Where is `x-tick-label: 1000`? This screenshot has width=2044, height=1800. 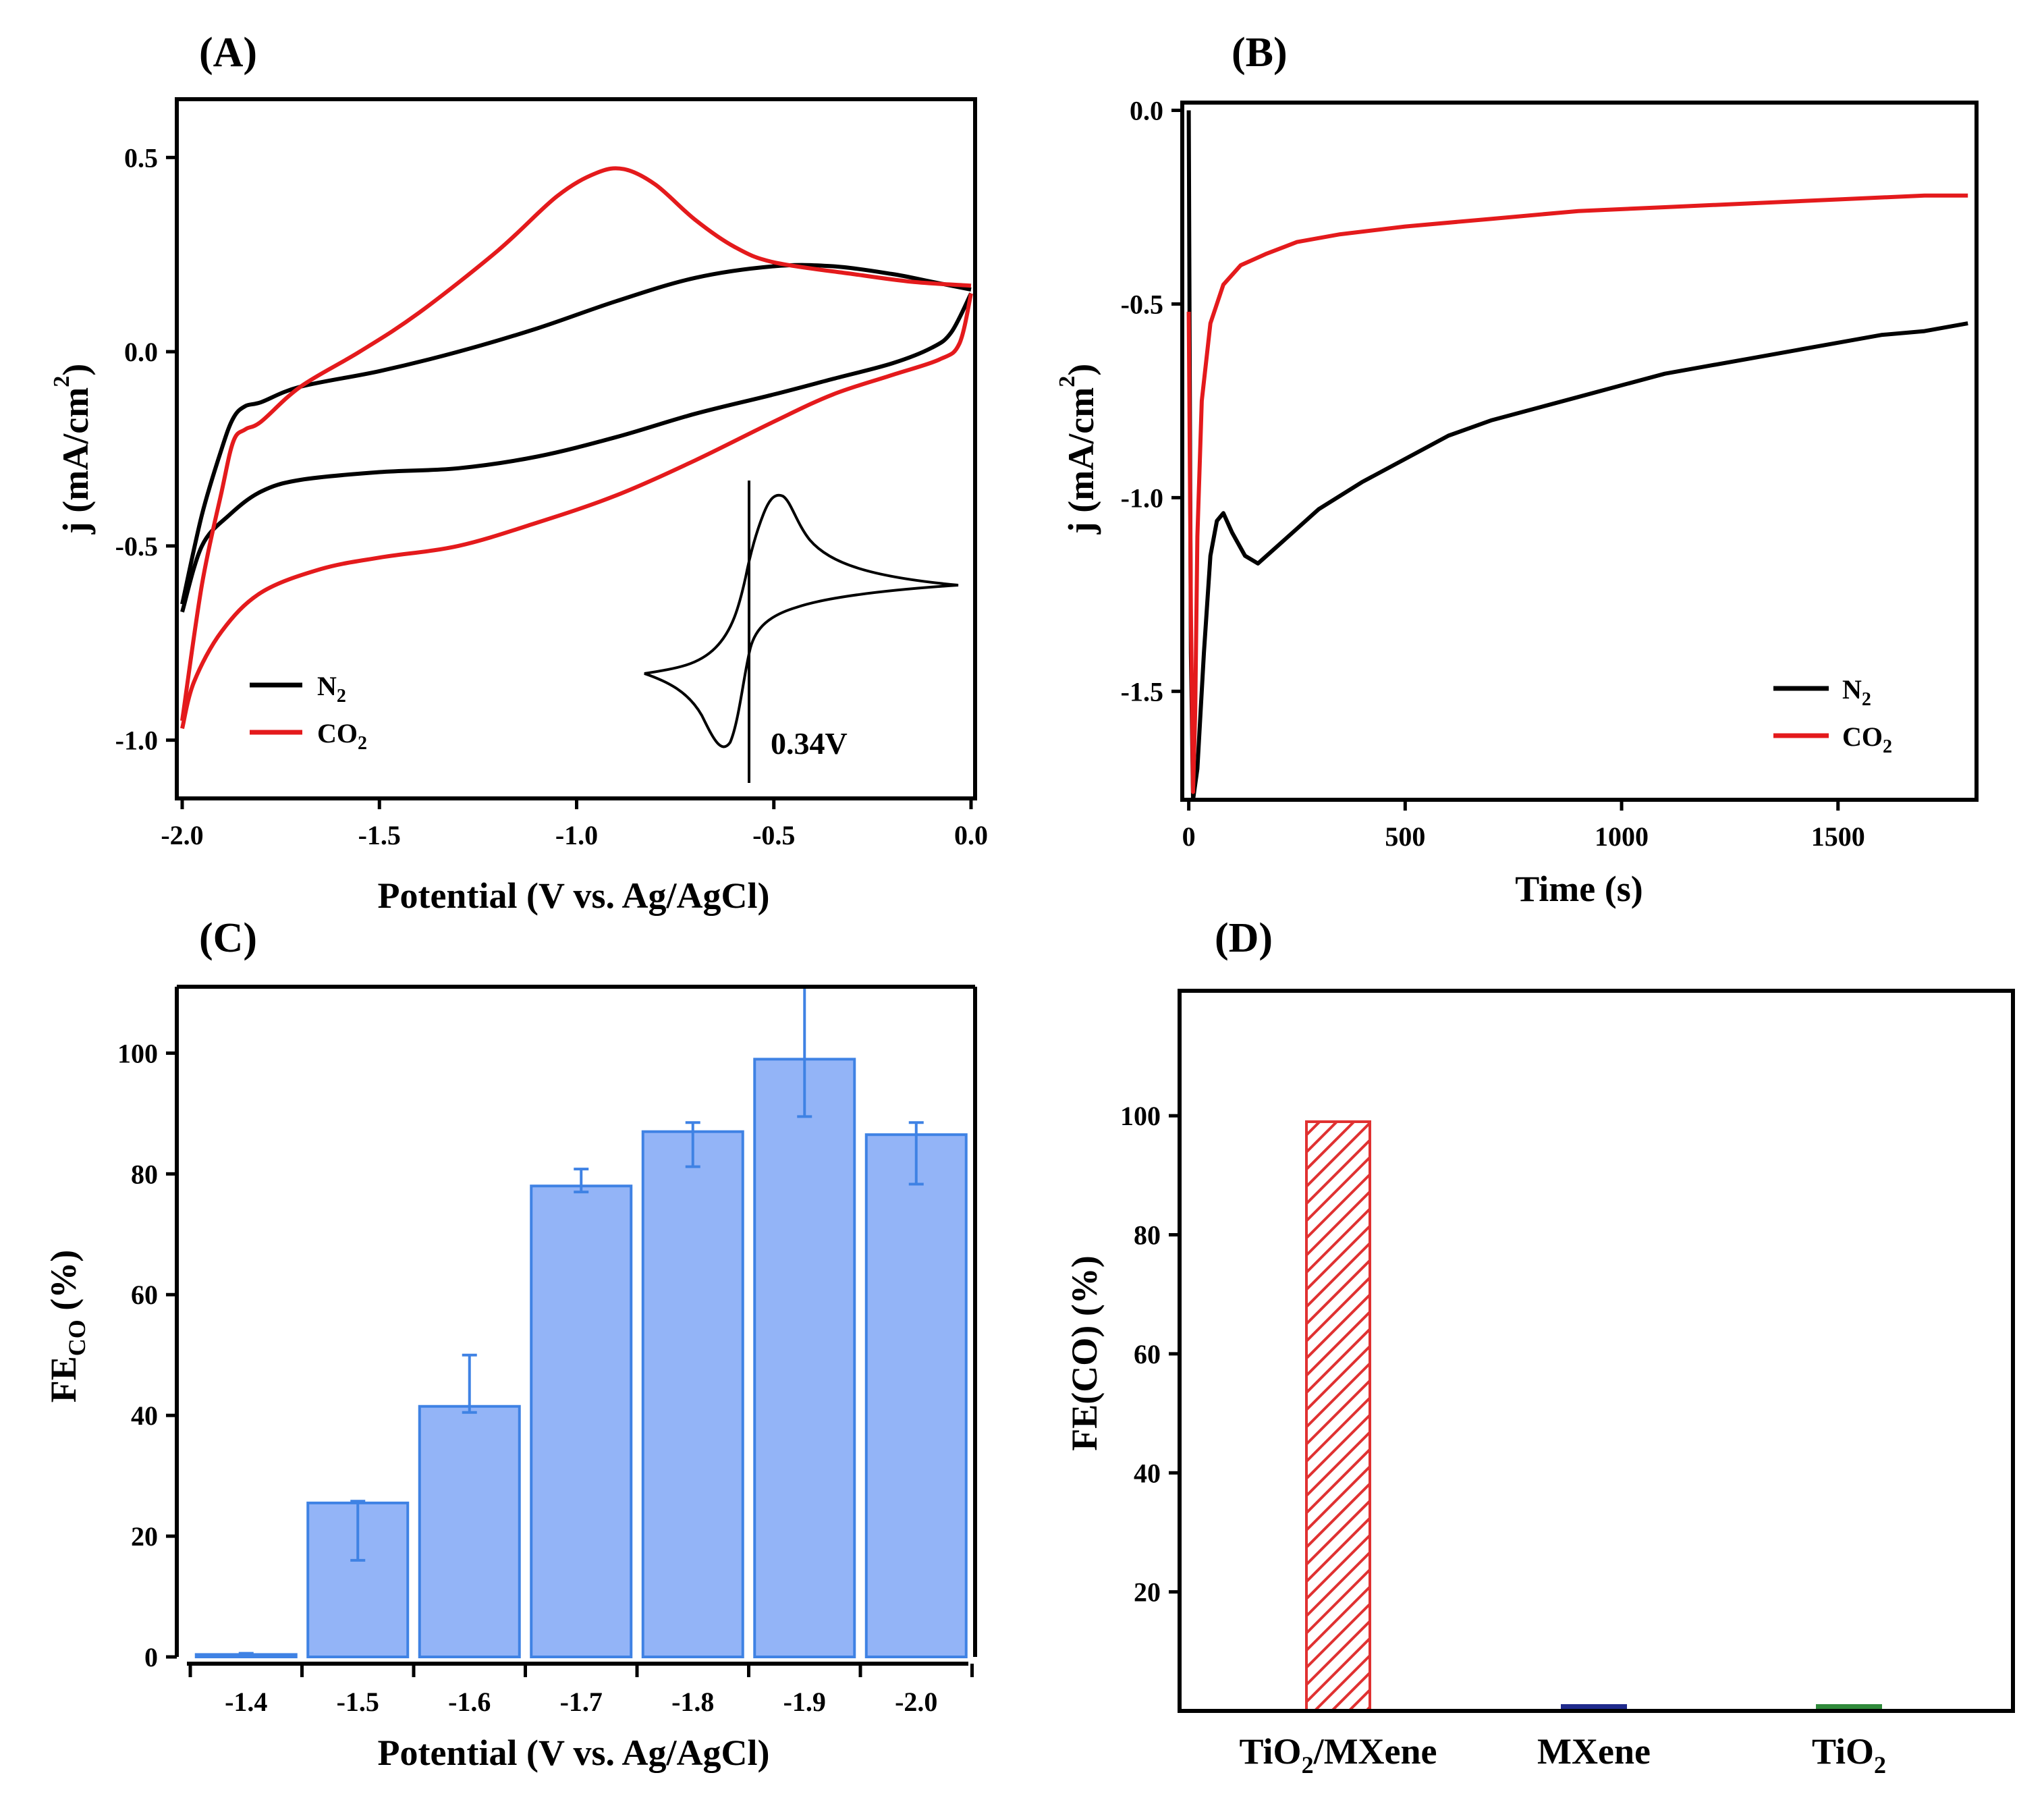
x-tick-label: 1000 is located at coordinates (1622, 836).